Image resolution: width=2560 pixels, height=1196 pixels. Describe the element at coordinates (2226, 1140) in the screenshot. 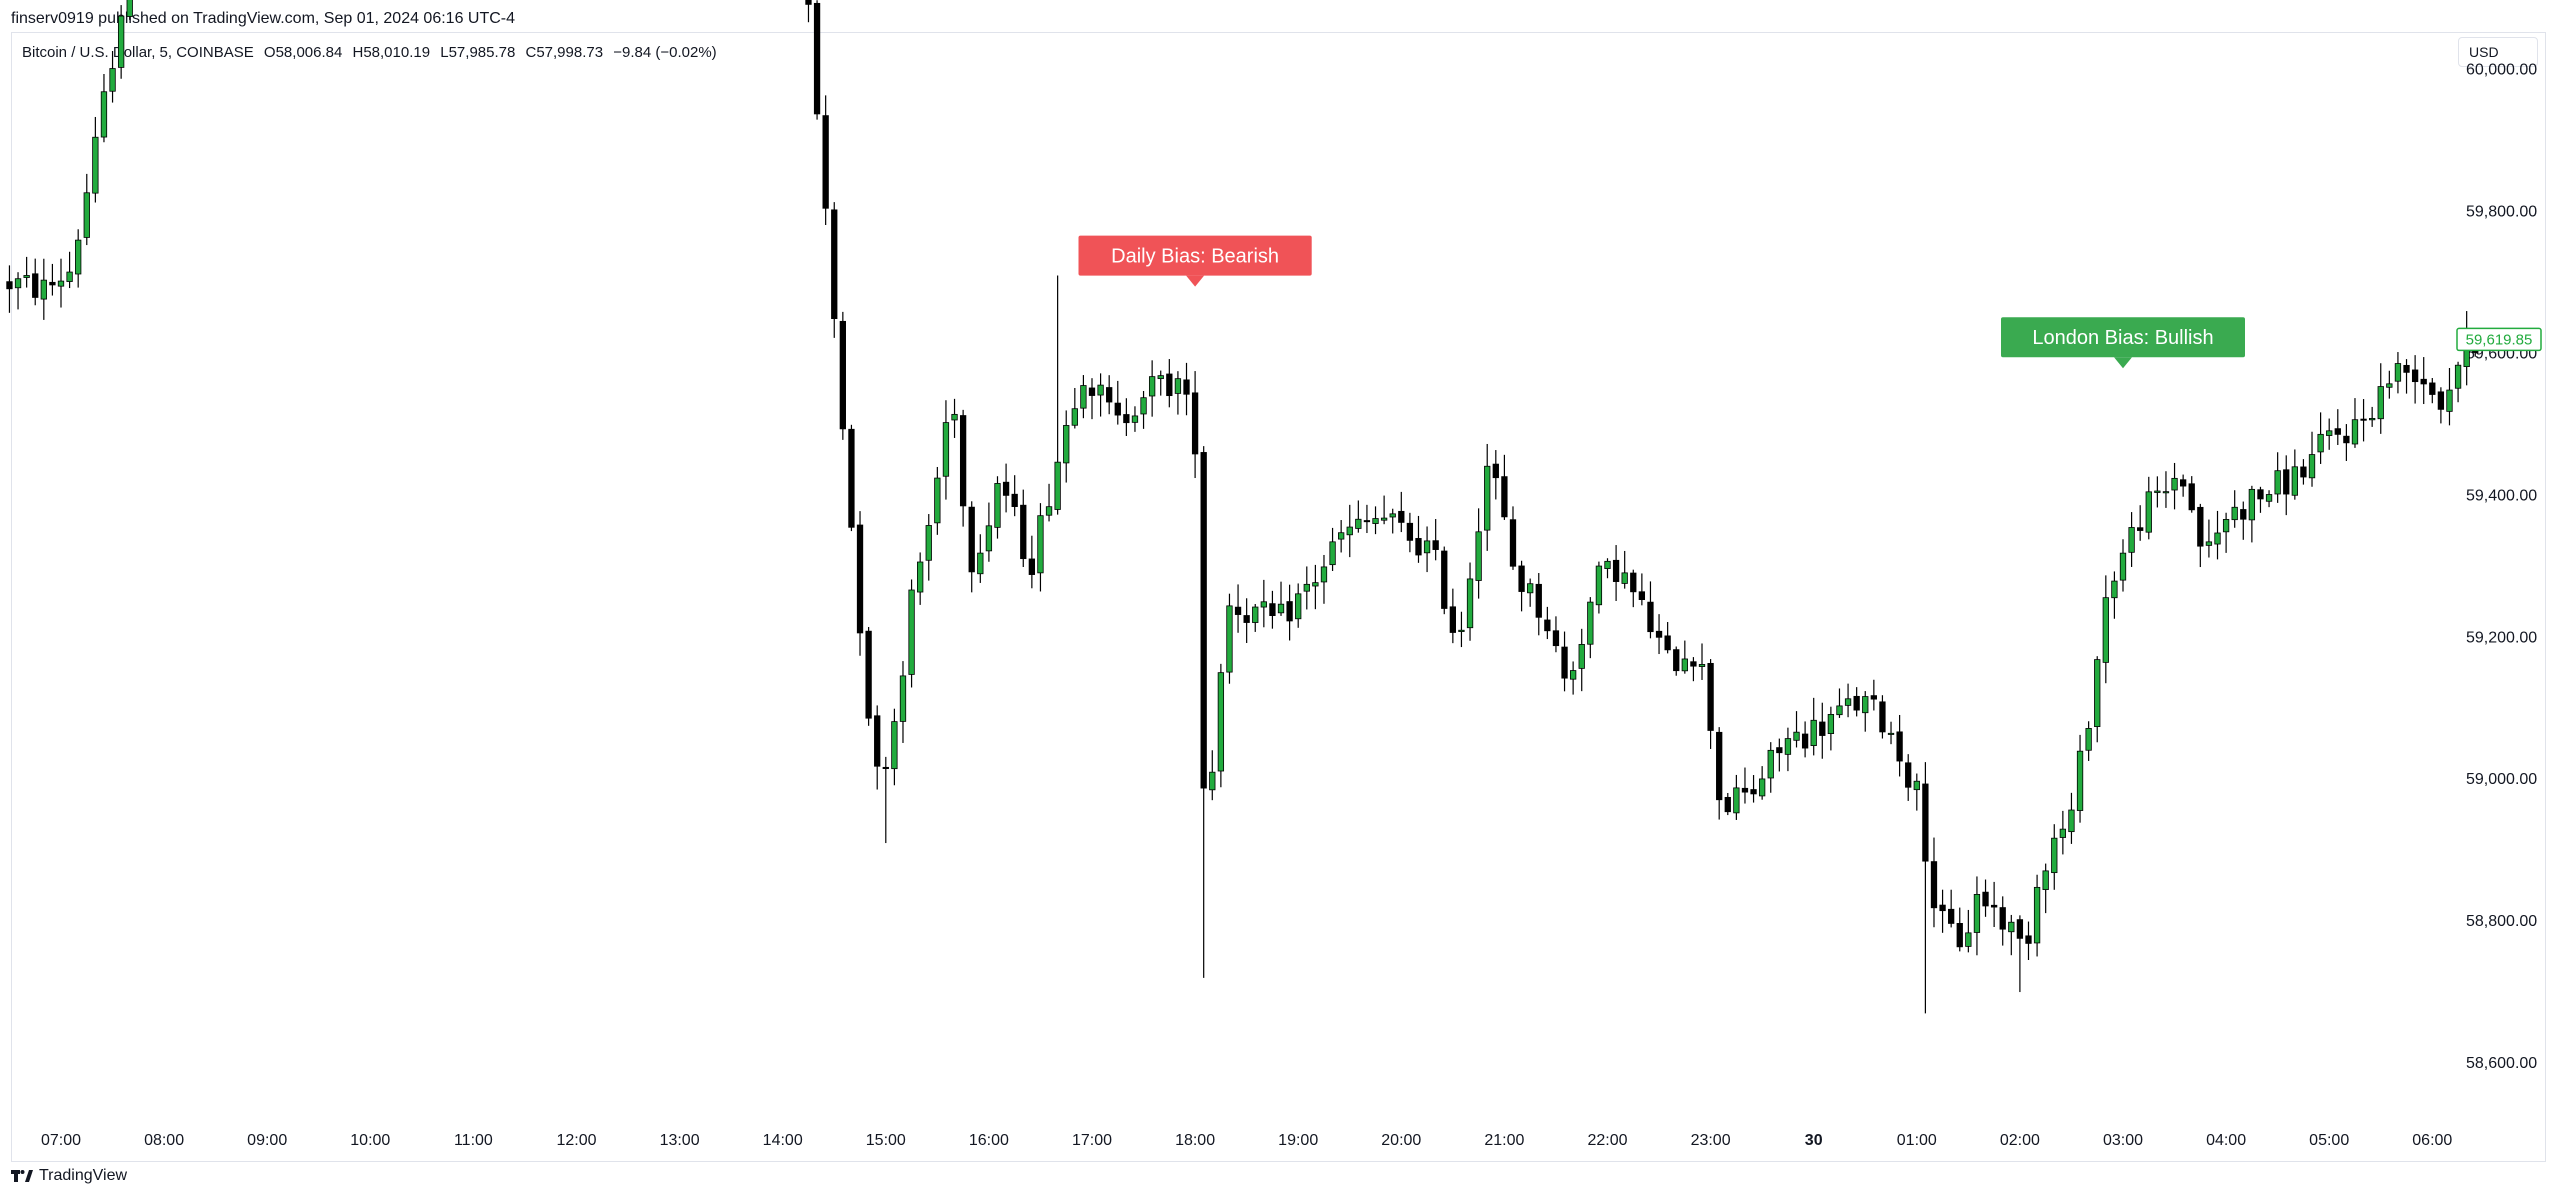

I see `x-tick-label: 04:00` at that location.